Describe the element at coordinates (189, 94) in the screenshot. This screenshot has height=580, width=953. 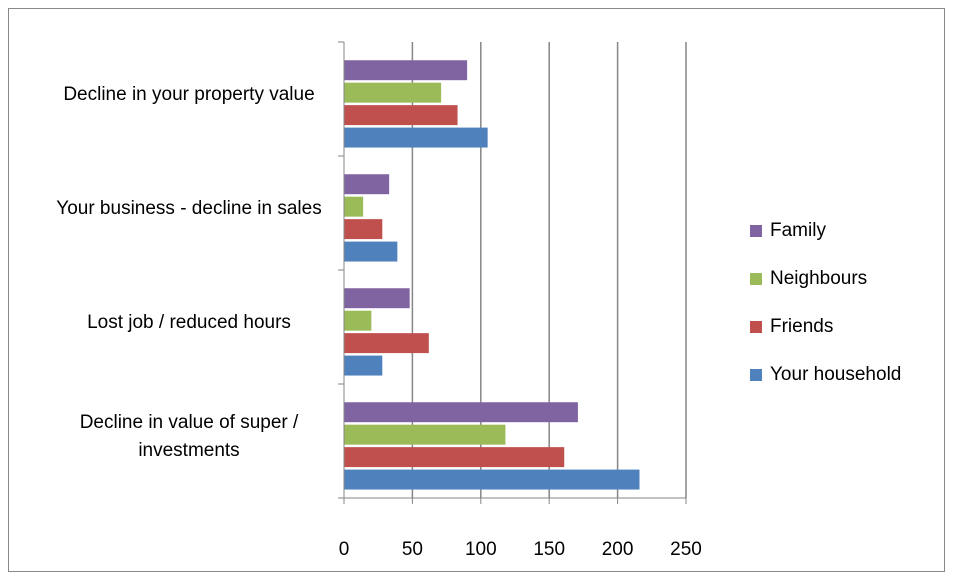
I see `y-tick-label: Decline in your property value` at that location.